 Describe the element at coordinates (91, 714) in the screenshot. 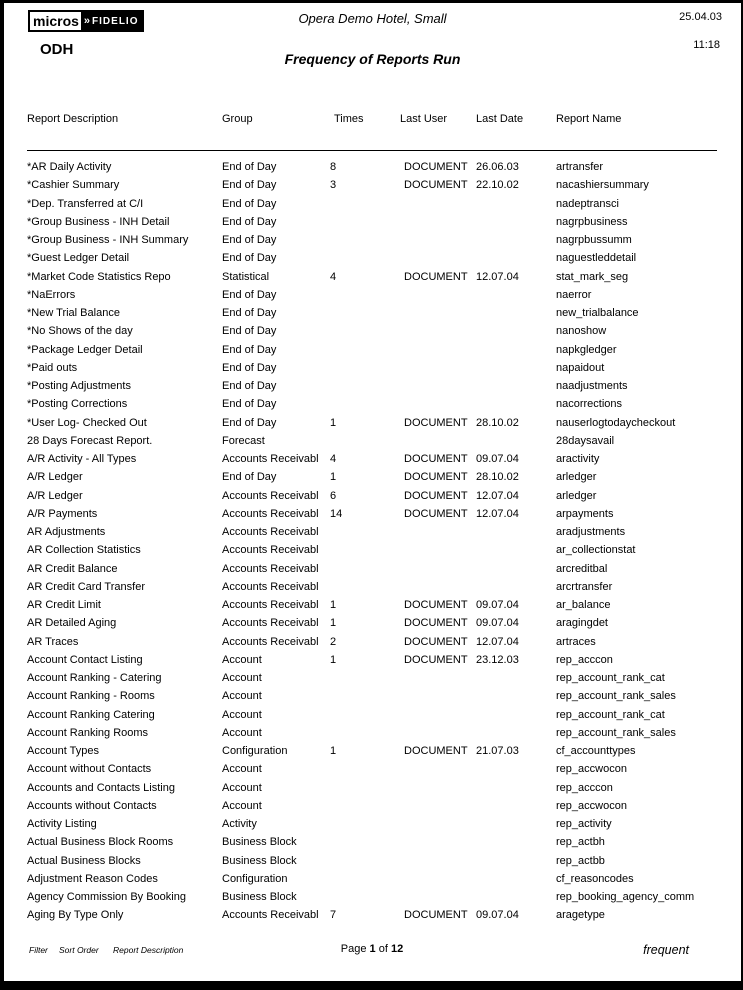

I see `cell-report-description: Account Ranking Catering` at that location.